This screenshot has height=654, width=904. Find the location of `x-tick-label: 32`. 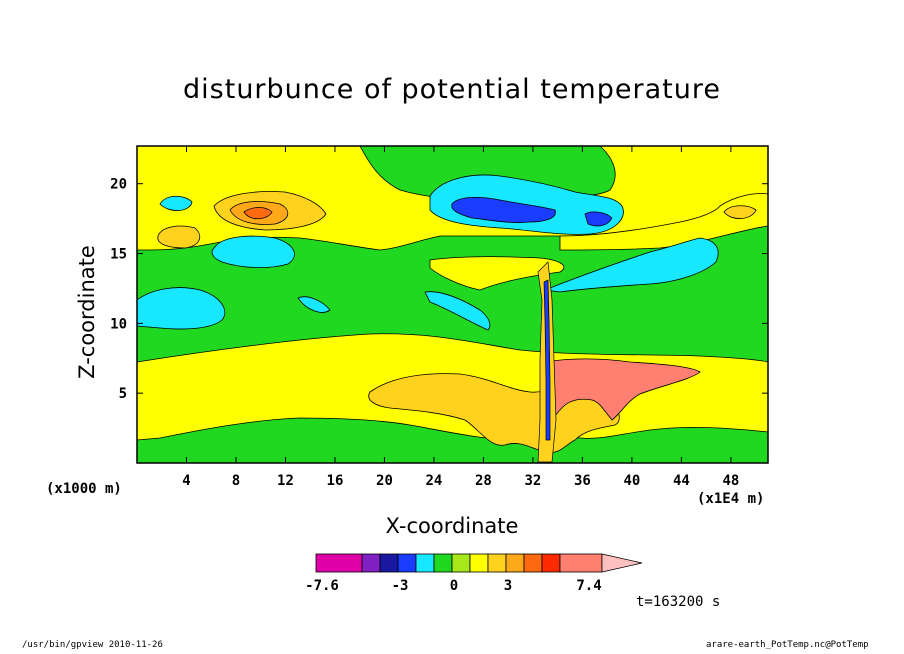

x-tick-label: 32 is located at coordinates (532, 481).